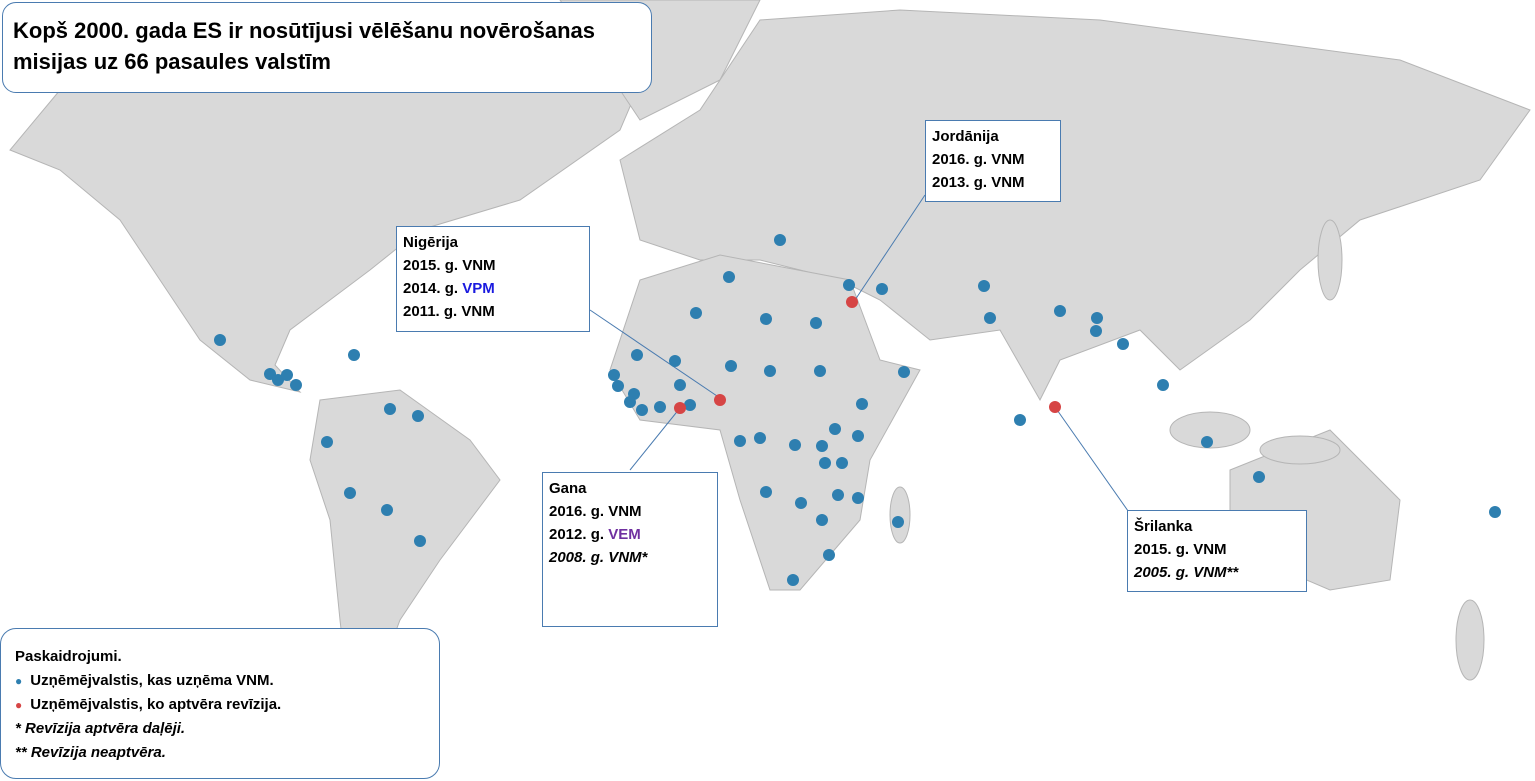  What do you see at coordinates (90, 752) in the screenshot?
I see `legend-note: ** Revīzija neaptvēra.` at bounding box center [90, 752].